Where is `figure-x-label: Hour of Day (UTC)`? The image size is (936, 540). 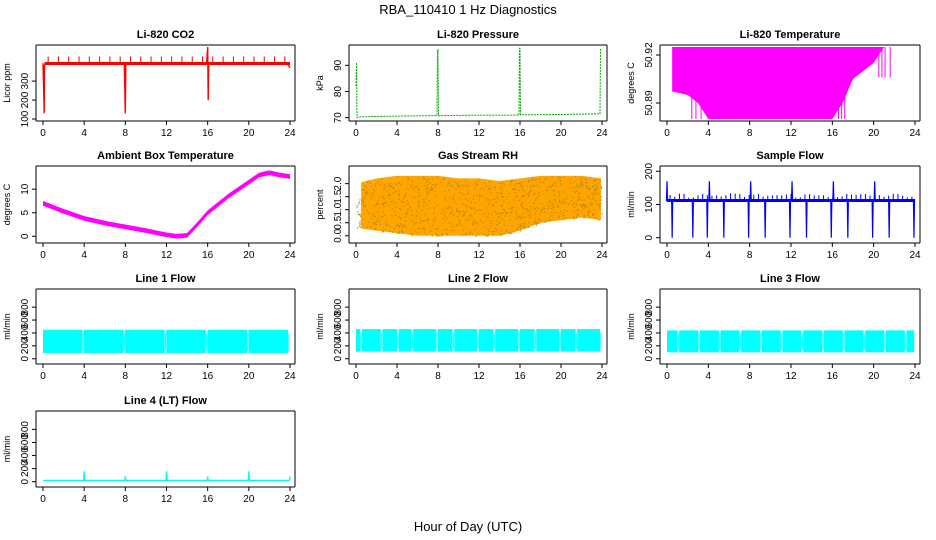 figure-x-label: Hour of Day (UTC) is located at coordinates (468, 526).